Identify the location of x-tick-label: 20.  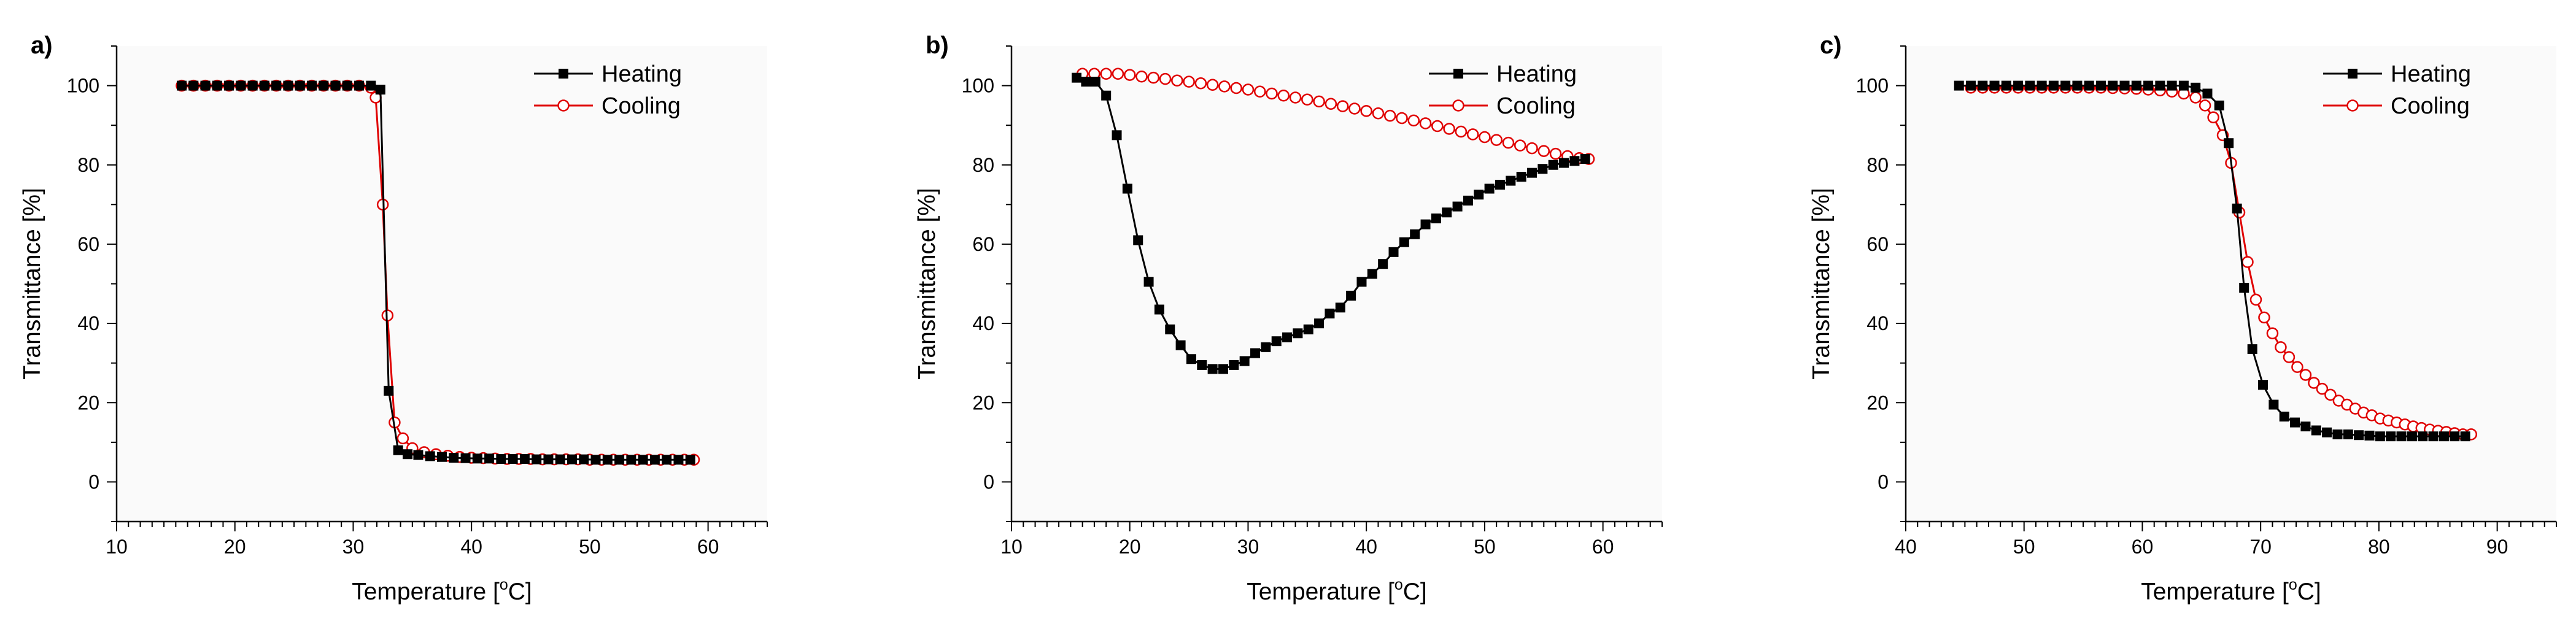
(235, 547).